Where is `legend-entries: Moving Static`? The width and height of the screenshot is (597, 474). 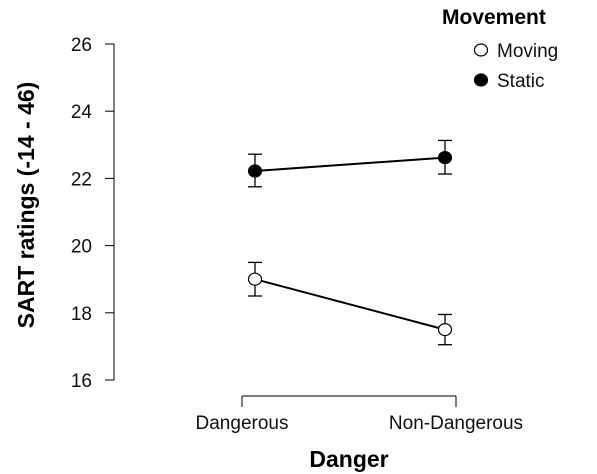 legend-entries: Moving Static is located at coordinates (515, 66).